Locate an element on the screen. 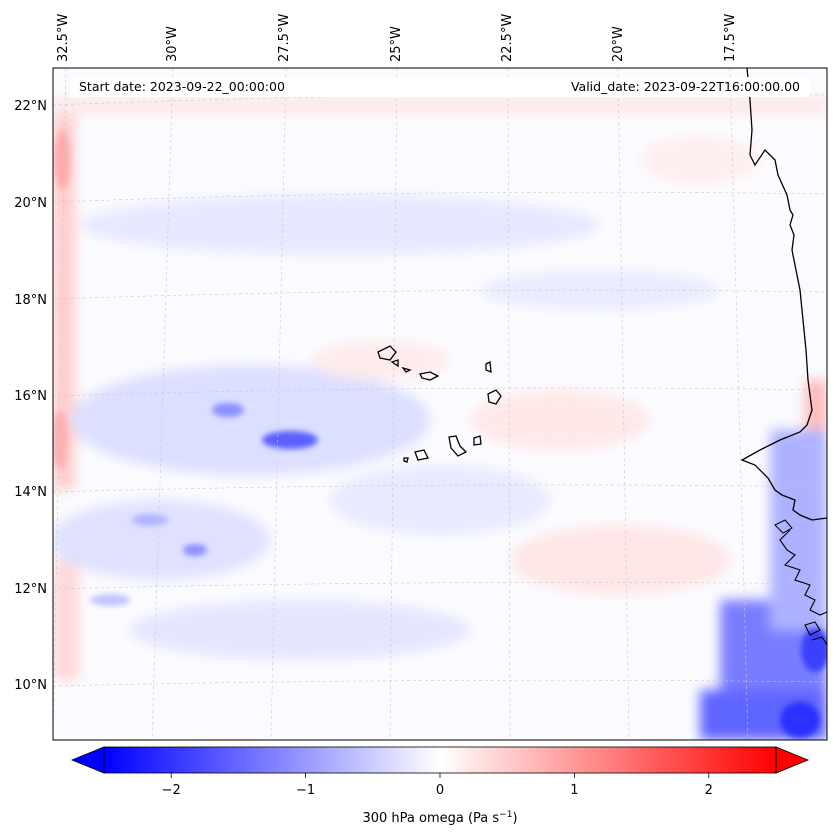 This screenshot has width=837, height=839. lat-label: 20°N is located at coordinates (30, 203).